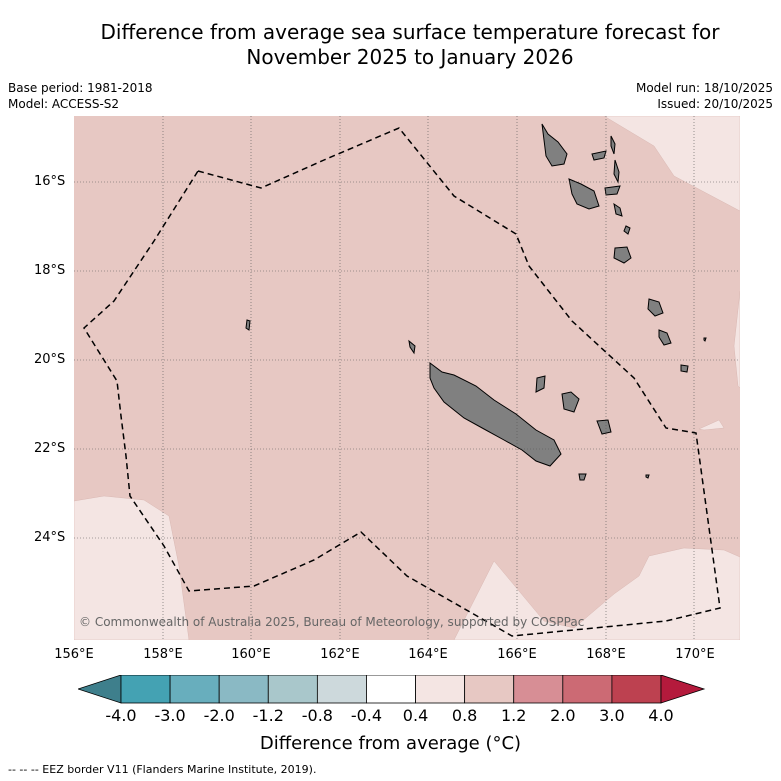 The image size is (781, 781). I want to click on colorbar-bins, so click(391, 689).